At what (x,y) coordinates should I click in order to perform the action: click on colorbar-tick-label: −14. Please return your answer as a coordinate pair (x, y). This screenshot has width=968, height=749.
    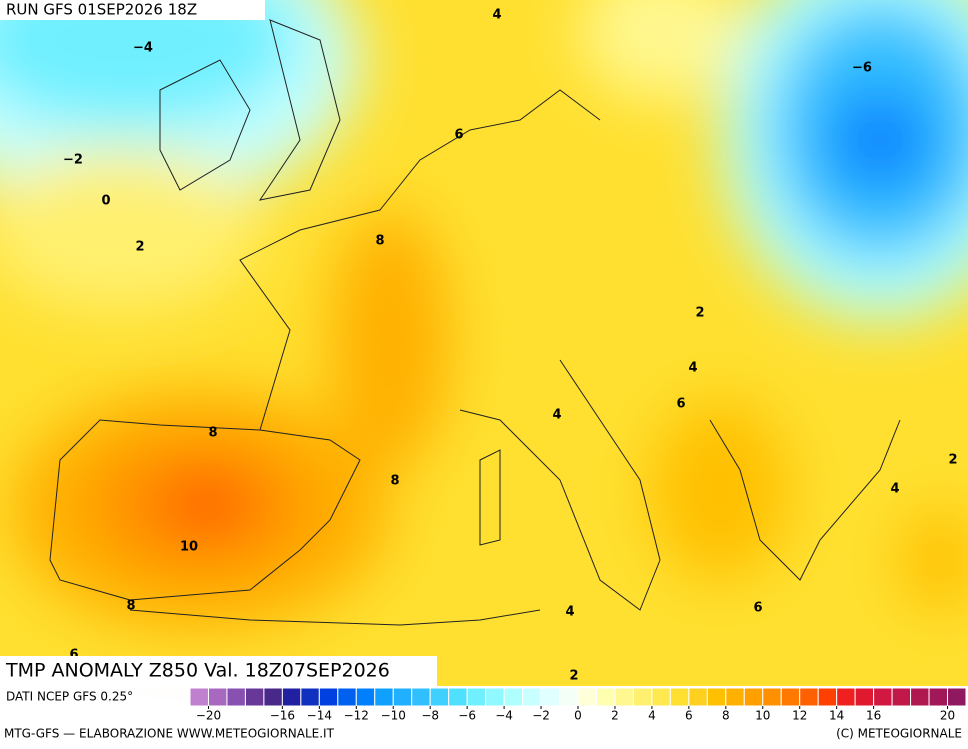
    Looking at the image, I should click on (319, 716).